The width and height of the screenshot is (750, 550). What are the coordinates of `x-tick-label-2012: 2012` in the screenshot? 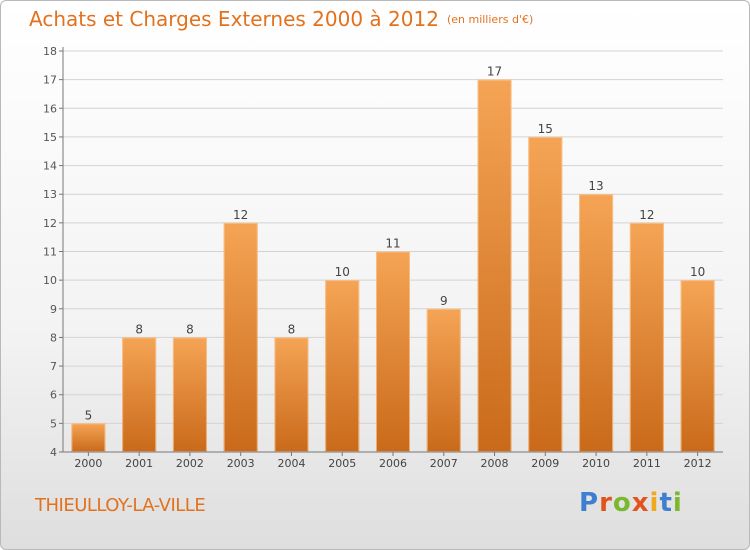 It's located at (698, 463).